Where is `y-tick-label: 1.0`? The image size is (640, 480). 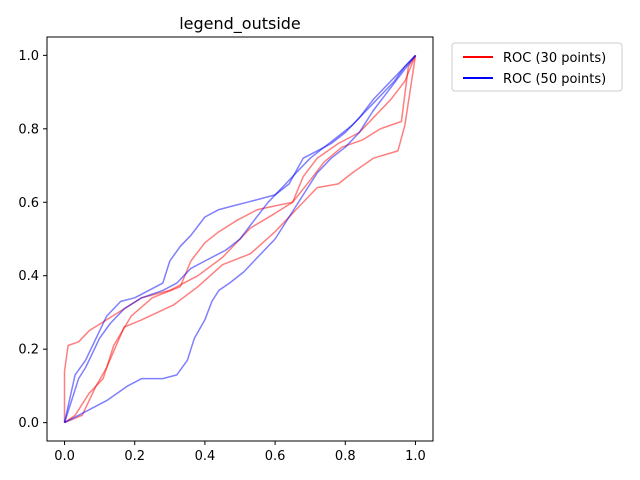
y-tick-label: 1.0 is located at coordinates (28, 56).